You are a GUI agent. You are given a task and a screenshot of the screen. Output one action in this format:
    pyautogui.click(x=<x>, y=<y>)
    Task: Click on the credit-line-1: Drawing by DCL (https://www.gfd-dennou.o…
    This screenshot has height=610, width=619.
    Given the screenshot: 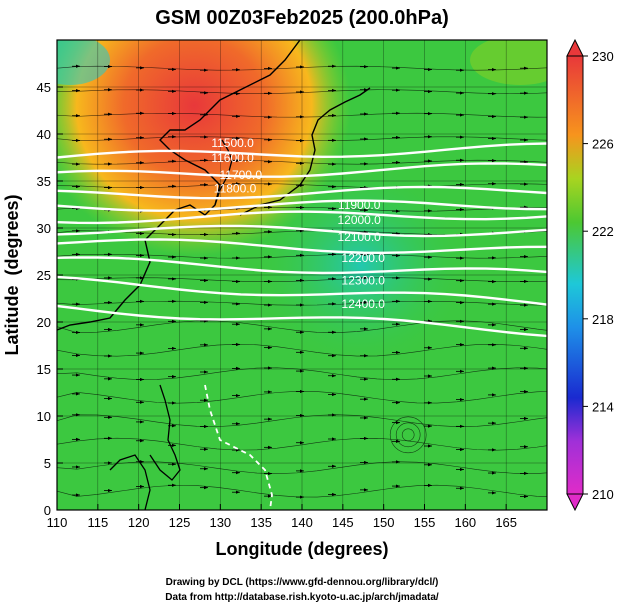 What is the action you would take?
    pyautogui.click(x=302, y=582)
    